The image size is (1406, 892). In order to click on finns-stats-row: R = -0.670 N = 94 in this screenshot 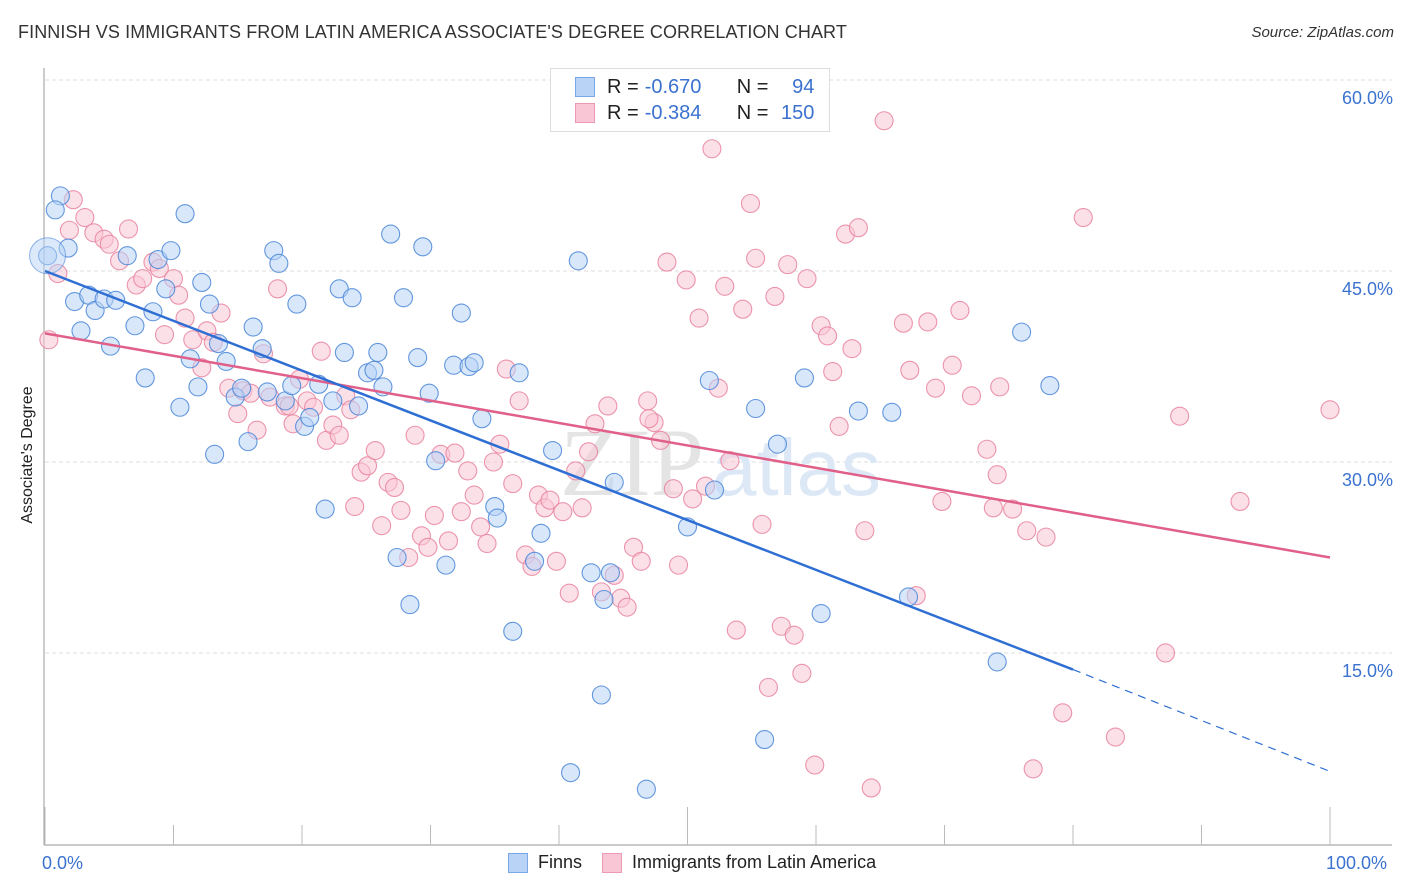, I will do `click(694, 87)`.